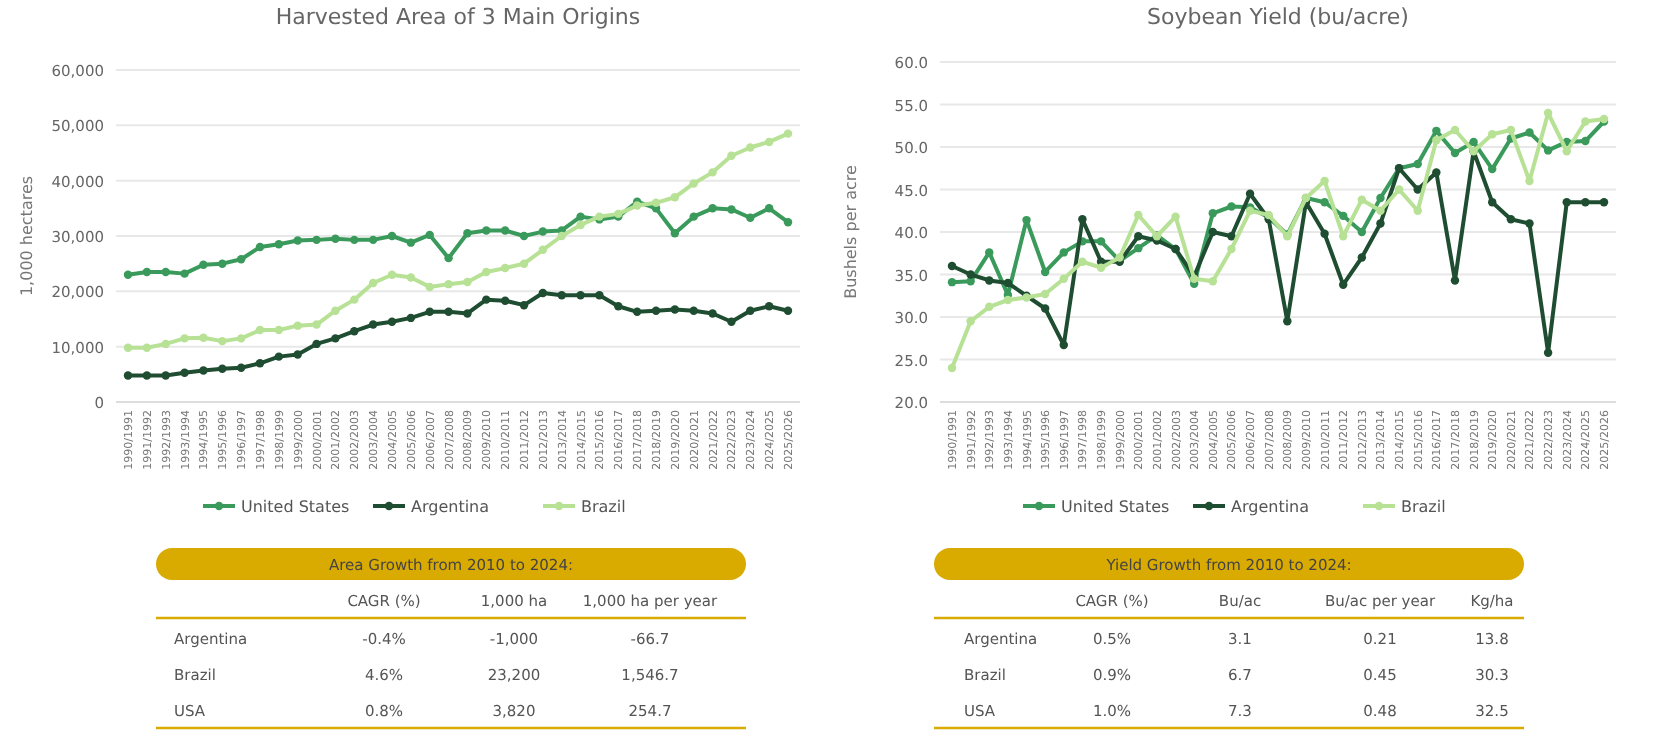 The image size is (1680, 752). I want to click on legend-label: United States, so click(295, 507).